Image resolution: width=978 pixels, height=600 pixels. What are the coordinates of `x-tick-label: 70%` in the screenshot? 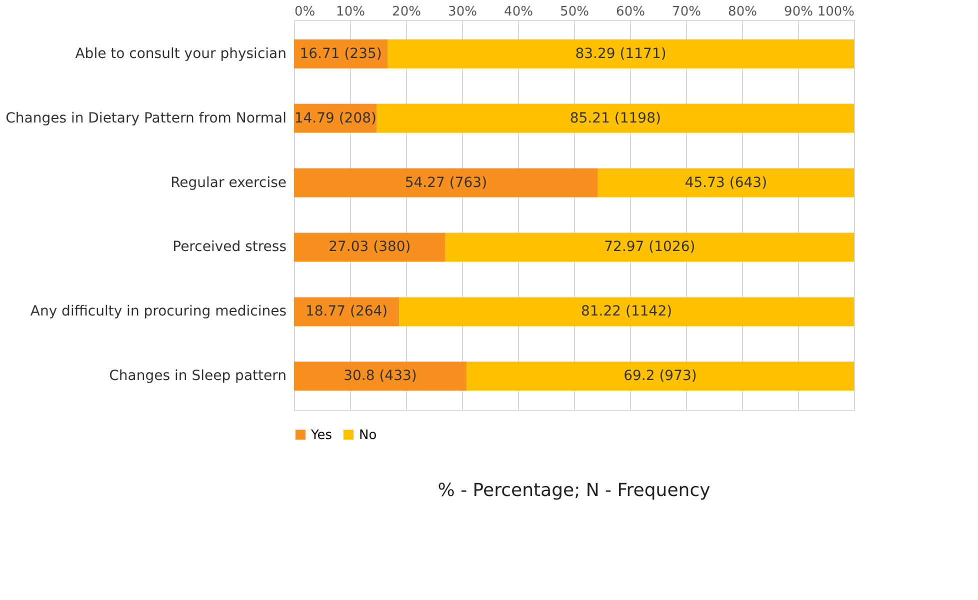 It's located at (686, 12).